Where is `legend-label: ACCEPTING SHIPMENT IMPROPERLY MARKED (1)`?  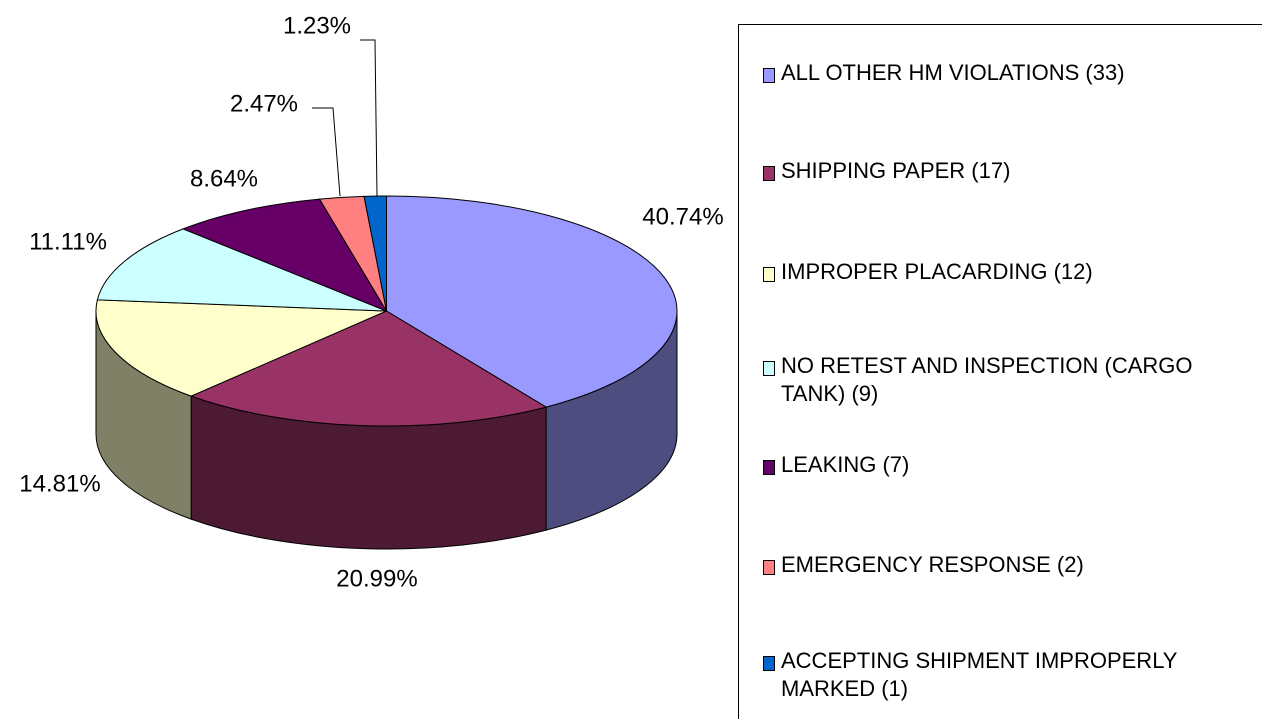 legend-label: ACCEPTING SHIPMENT IMPROPERLY MARKED (1) is located at coordinates (979, 674).